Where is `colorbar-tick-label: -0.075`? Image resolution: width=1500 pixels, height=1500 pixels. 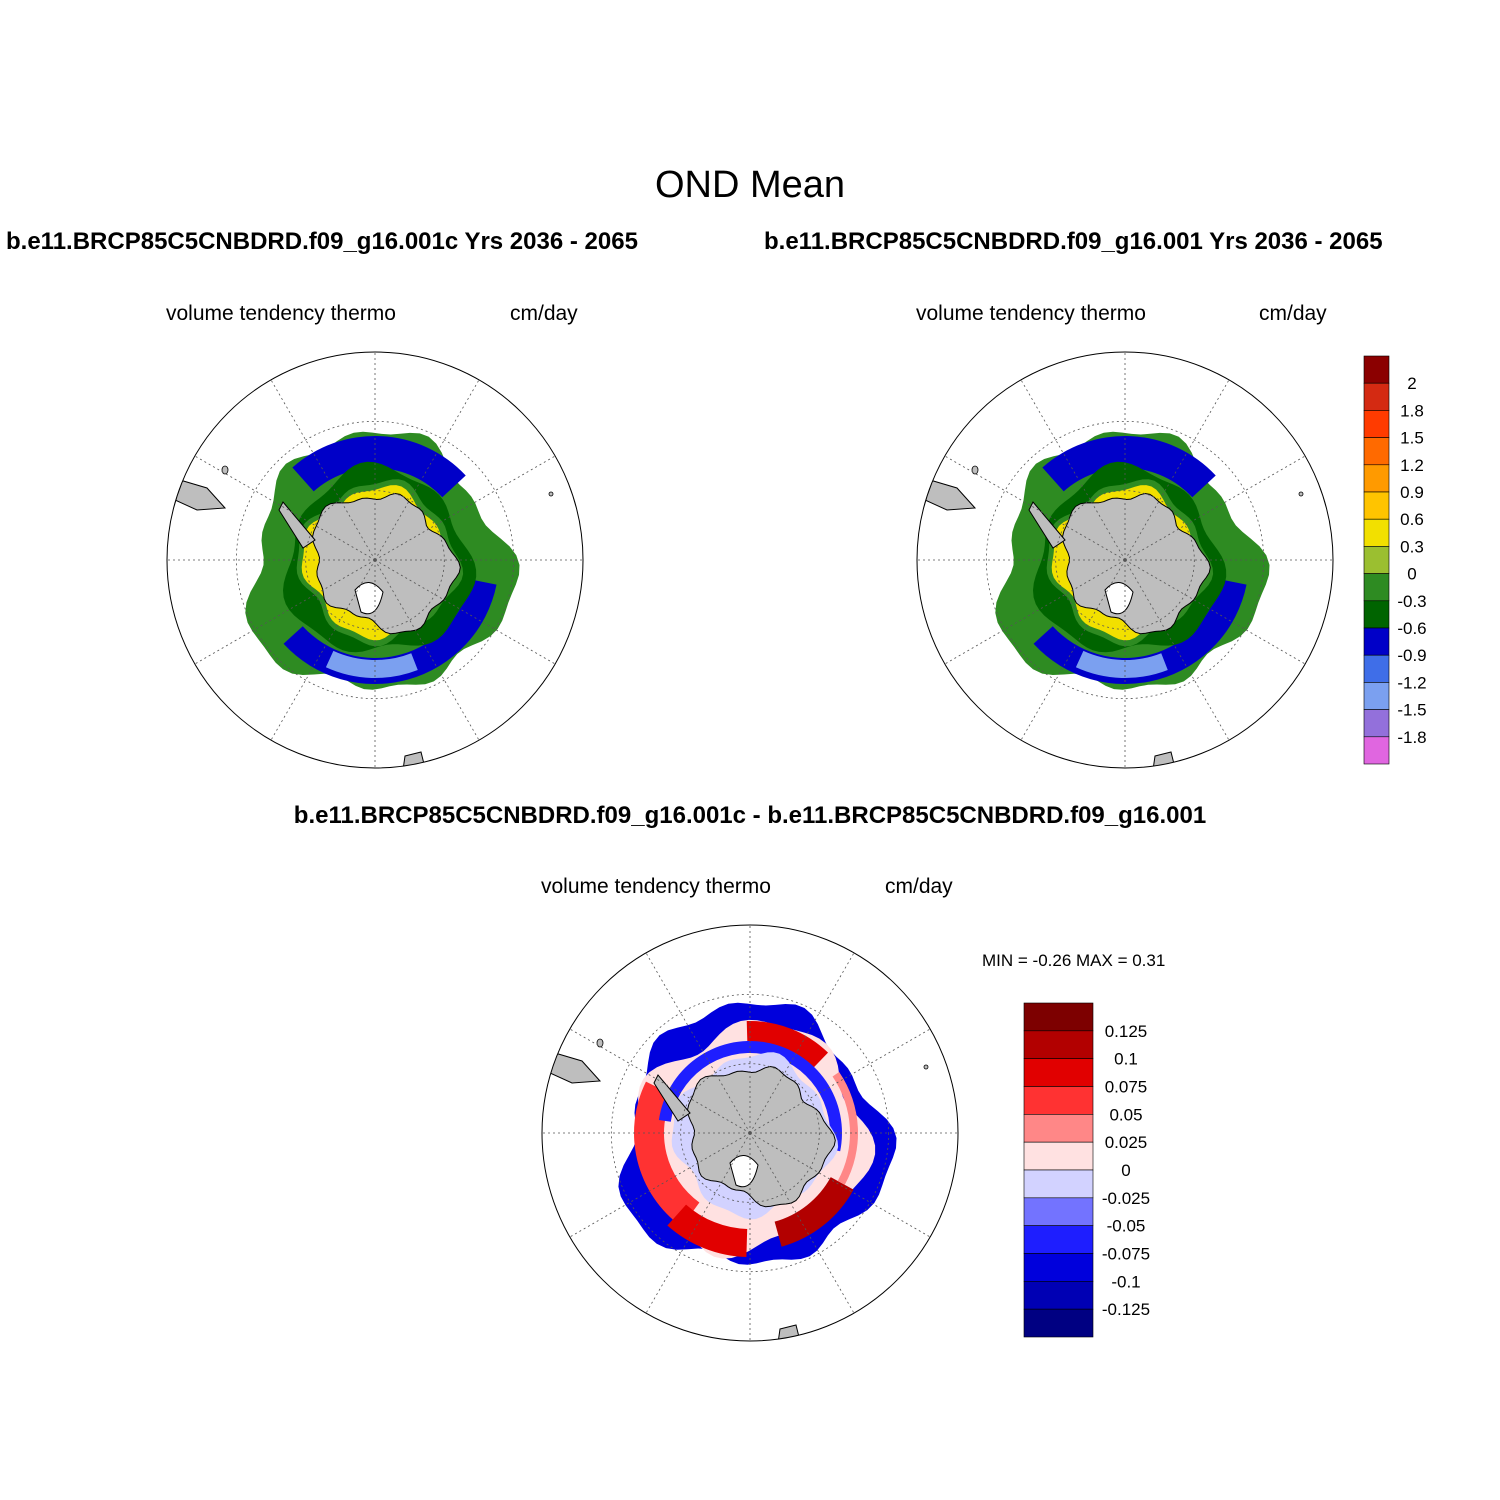
colorbar-tick-label: -0.075 is located at coordinates (1126, 1254).